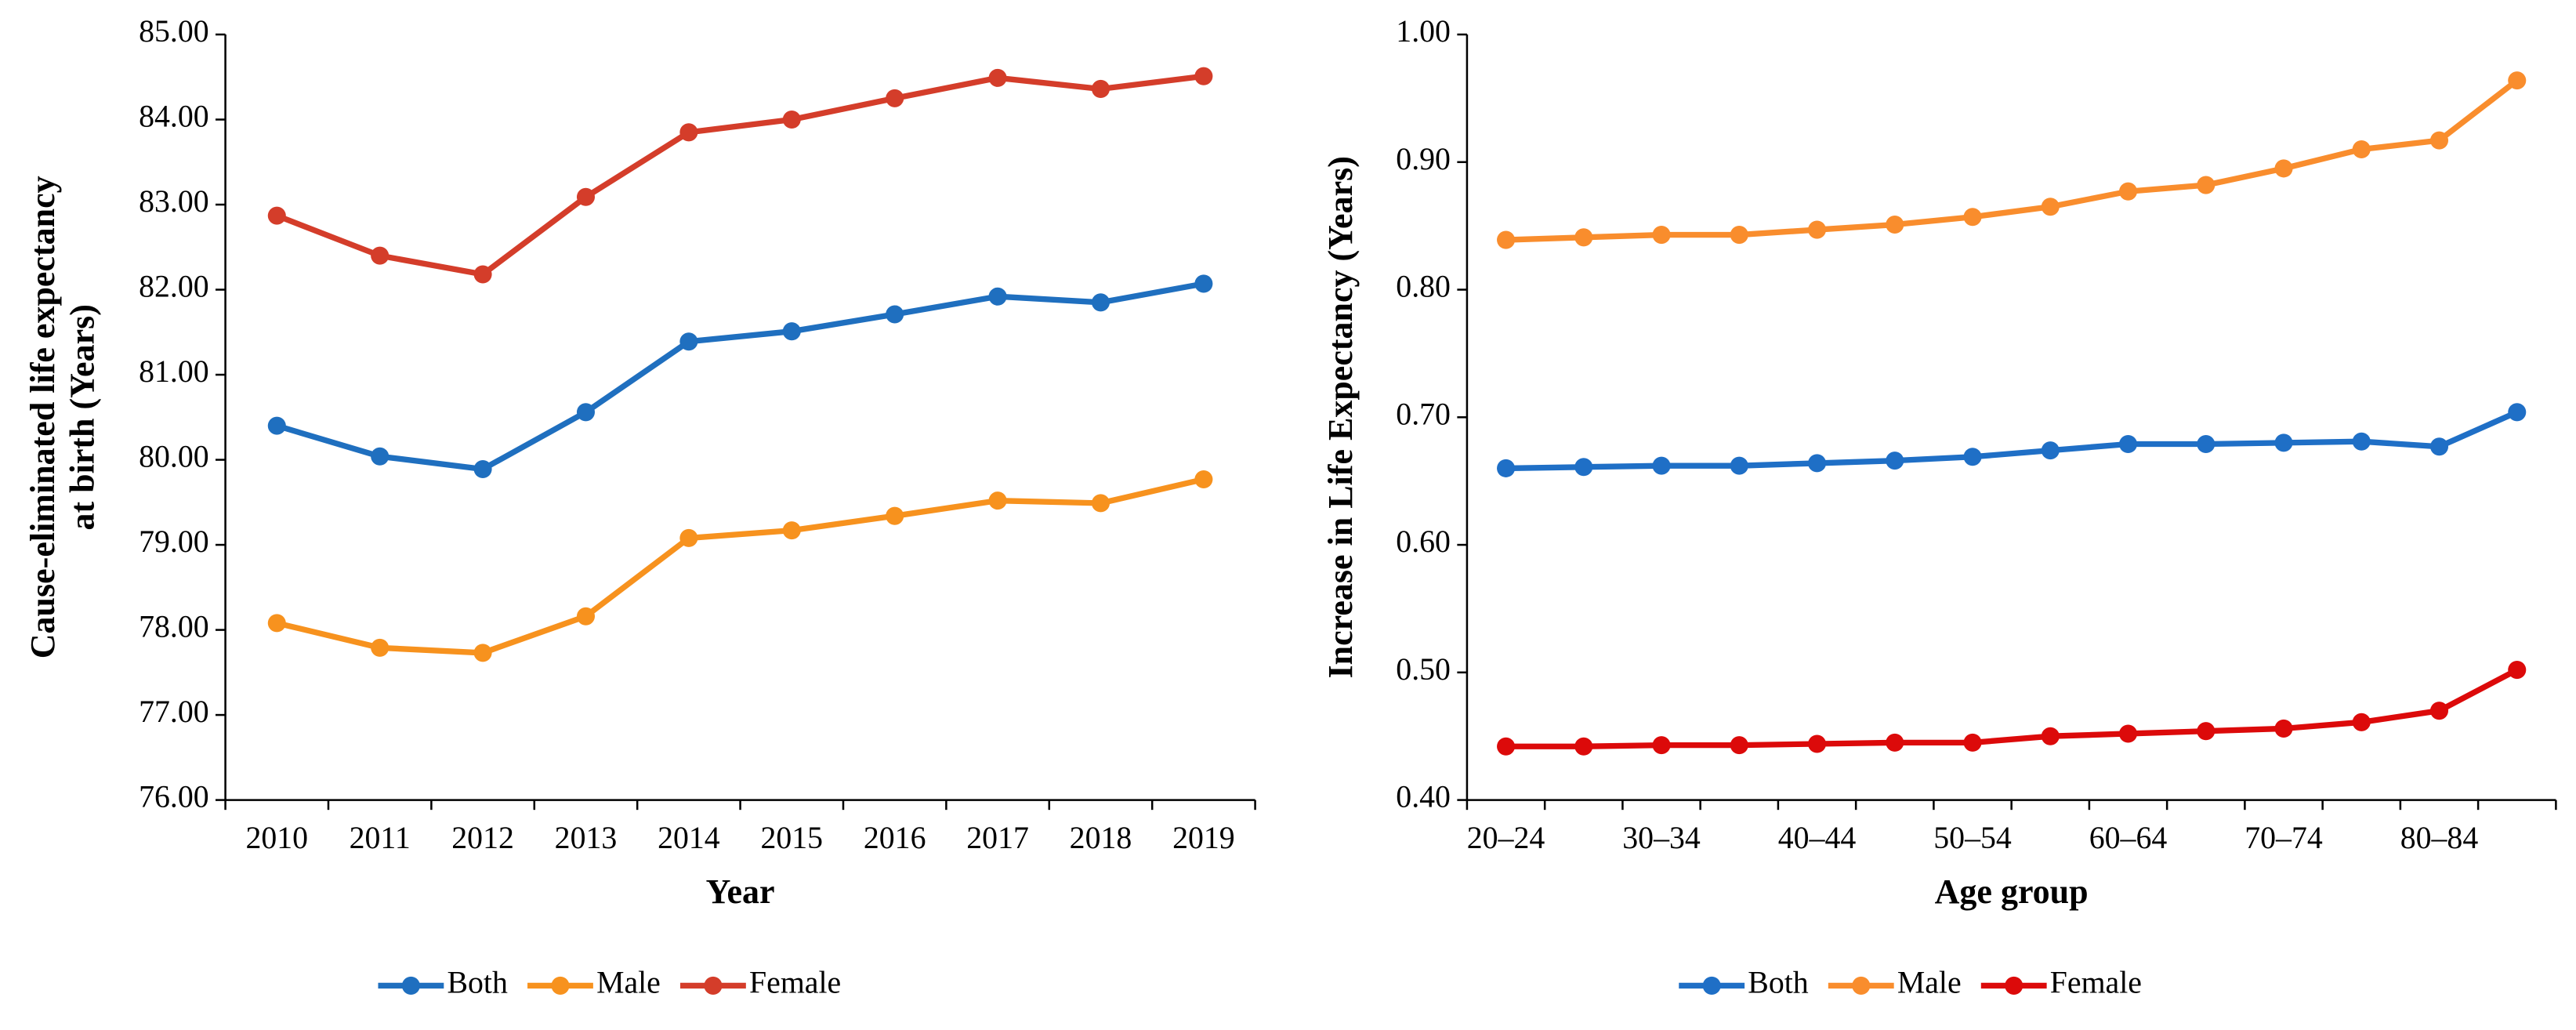 Image resolution: width=2576 pixels, height=1030 pixels. What do you see at coordinates (1423, 414) in the screenshot?
I see `y-tick-label: 0.70` at bounding box center [1423, 414].